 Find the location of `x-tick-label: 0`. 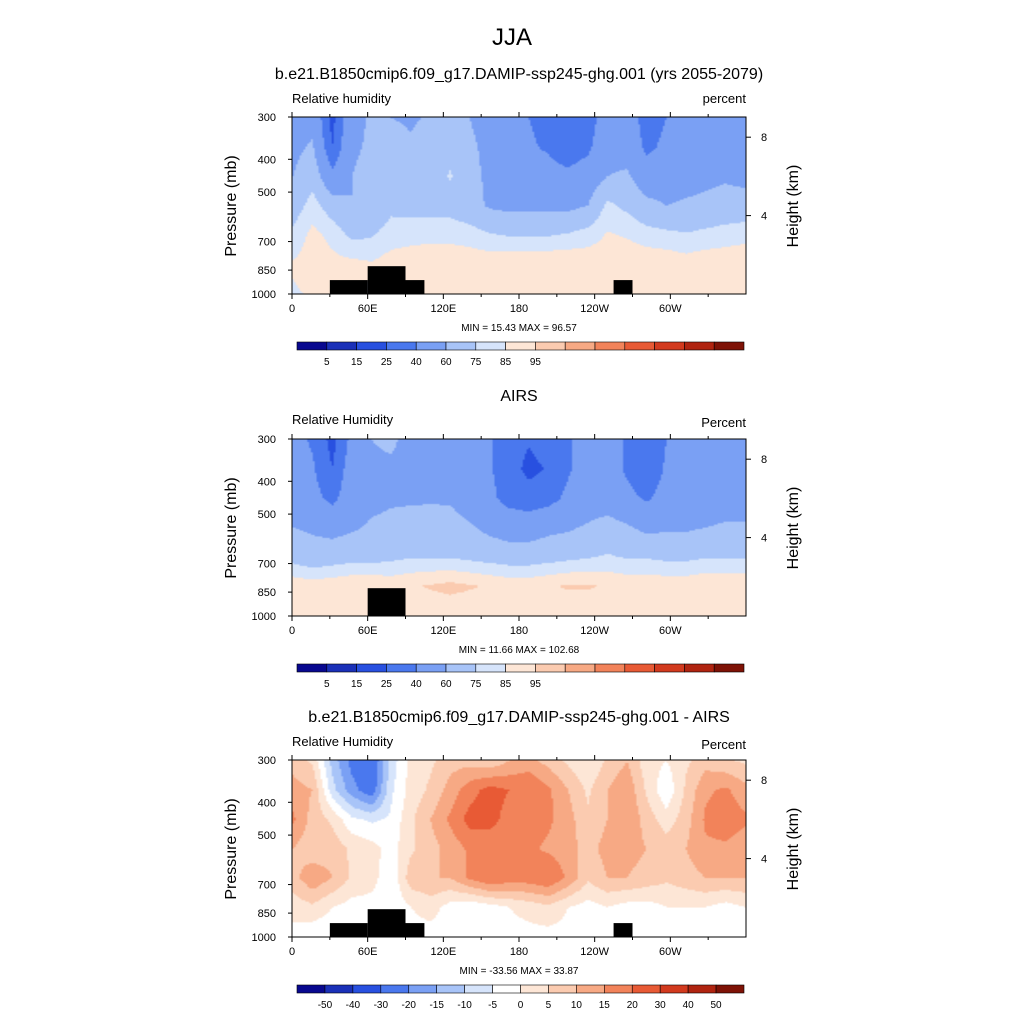

x-tick-label: 0 is located at coordinates (292, 952).